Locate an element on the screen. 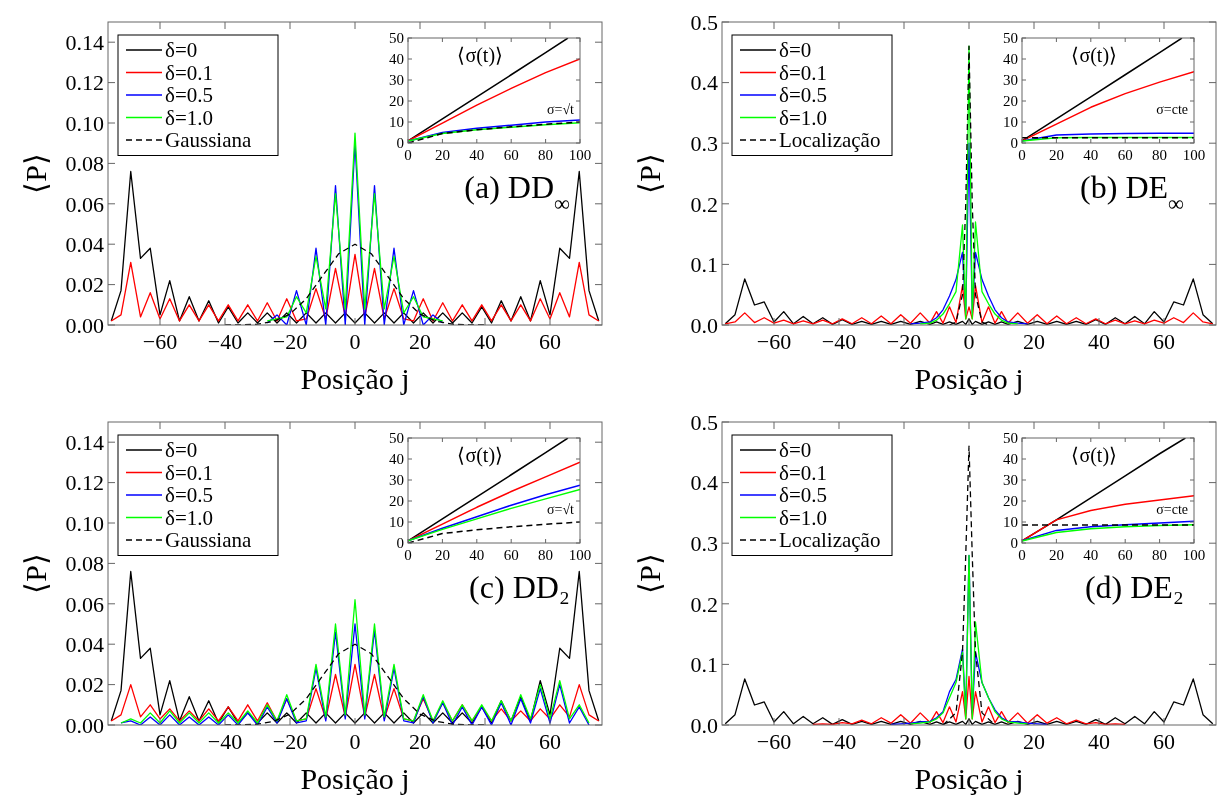 The image size is (1227, 807). annotation: (a) DD$_{∞}$ is located at coordinates (517, 192).